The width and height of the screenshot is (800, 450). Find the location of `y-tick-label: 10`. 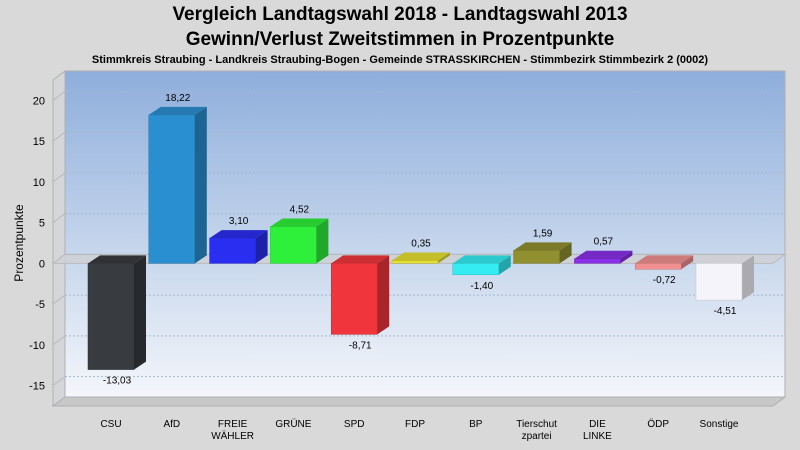

y-tick-label: 10 is located at coordinates (39, 183).